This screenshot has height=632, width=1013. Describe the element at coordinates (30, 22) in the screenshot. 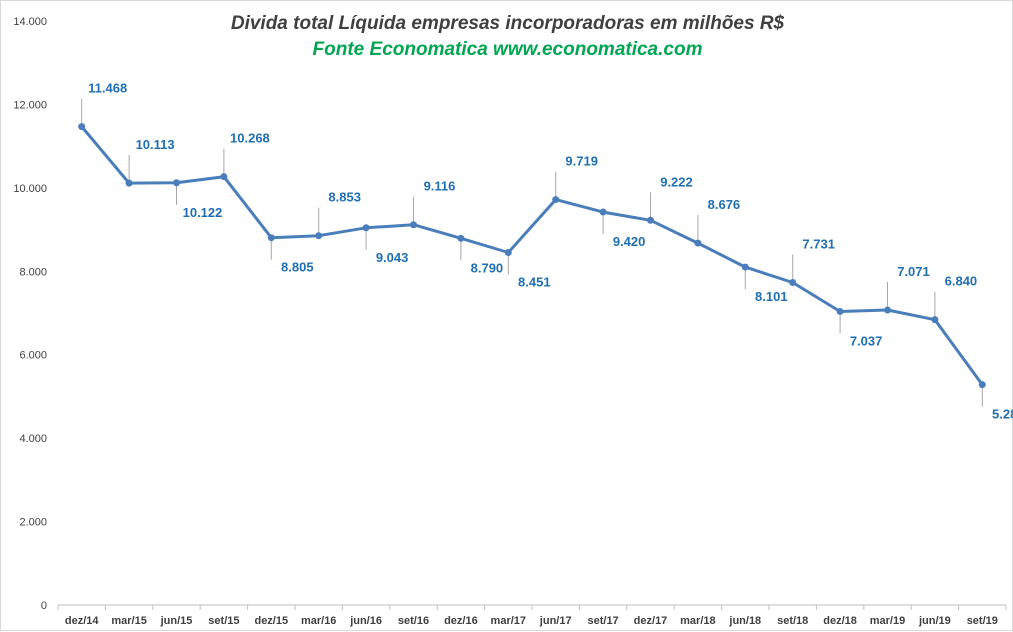

I see `y-tick-label: 14.000` at that location.